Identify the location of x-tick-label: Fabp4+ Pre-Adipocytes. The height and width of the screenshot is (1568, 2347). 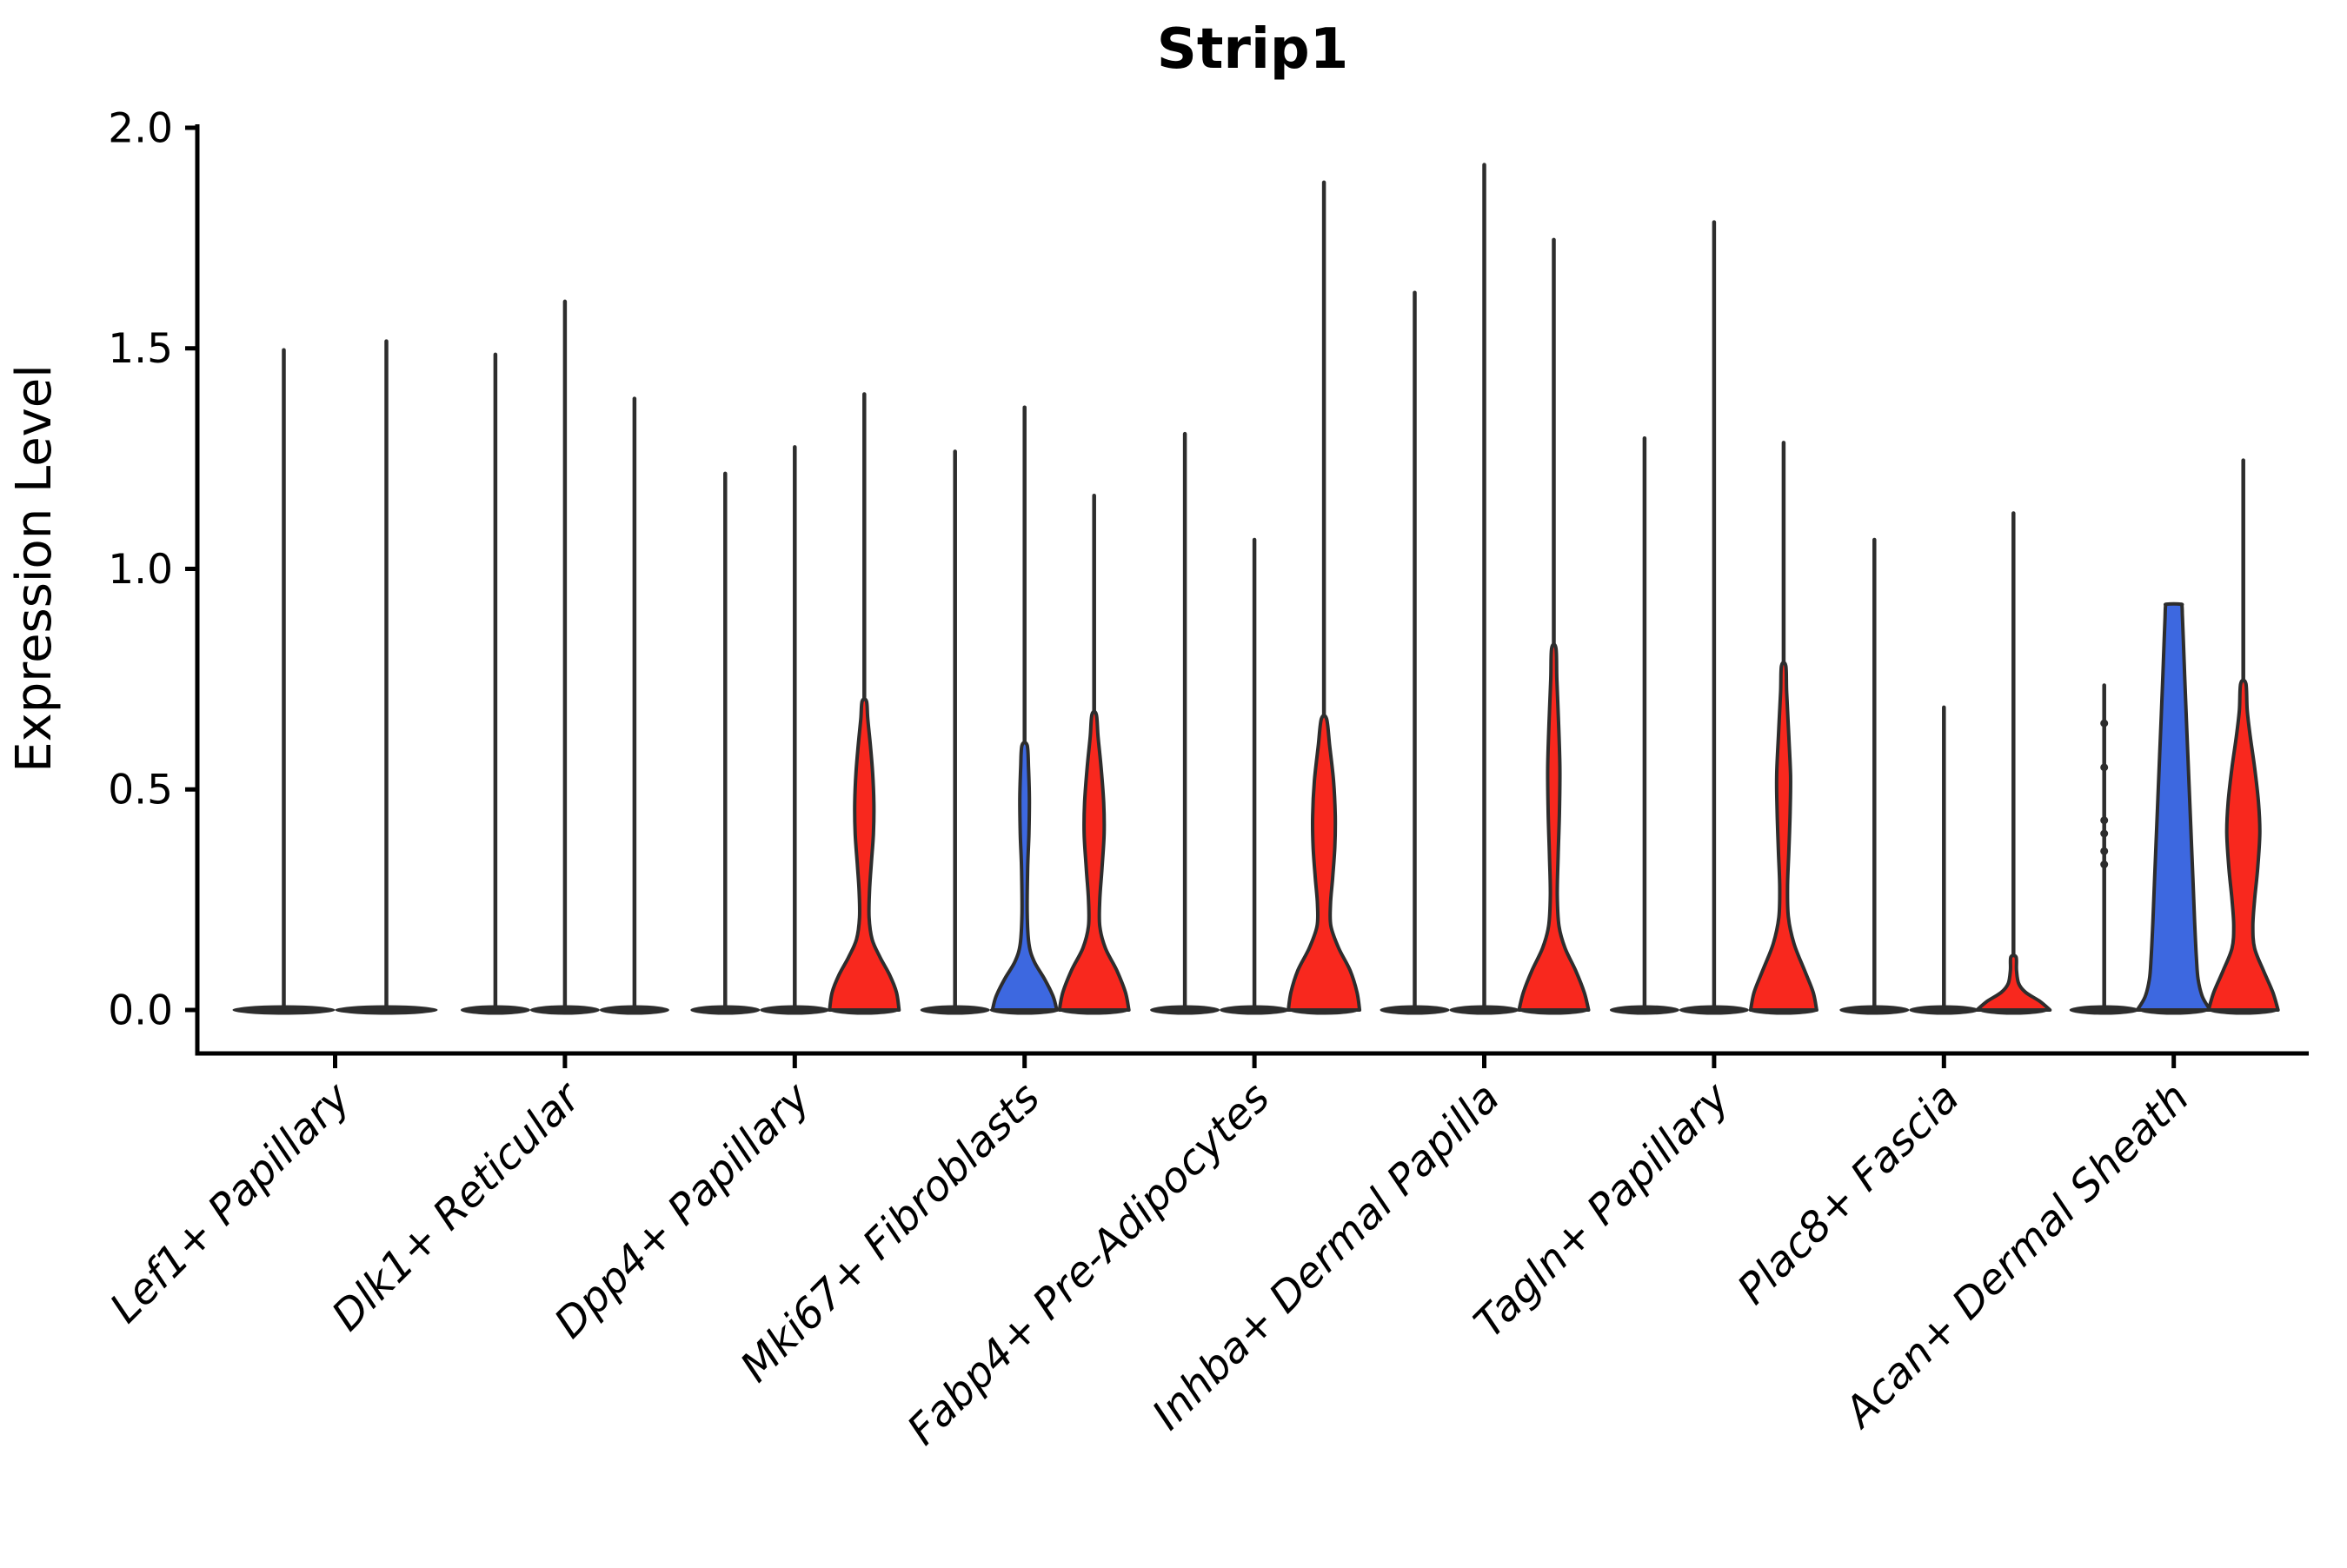
(1089, 1264).